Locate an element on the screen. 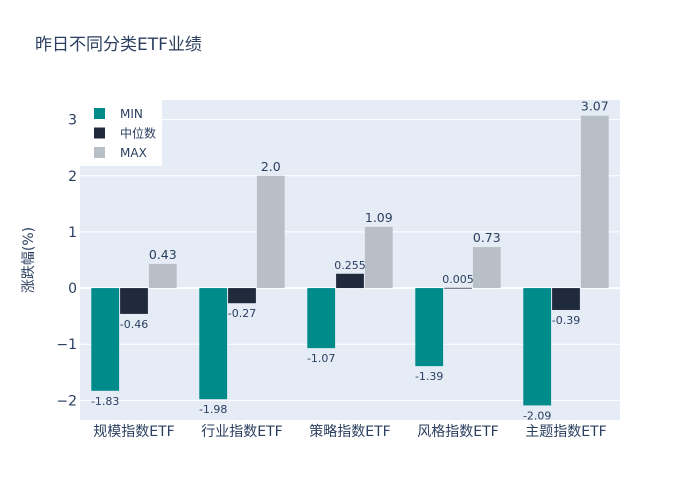  bar-中位数-3 is located at coordinates (458, 288).